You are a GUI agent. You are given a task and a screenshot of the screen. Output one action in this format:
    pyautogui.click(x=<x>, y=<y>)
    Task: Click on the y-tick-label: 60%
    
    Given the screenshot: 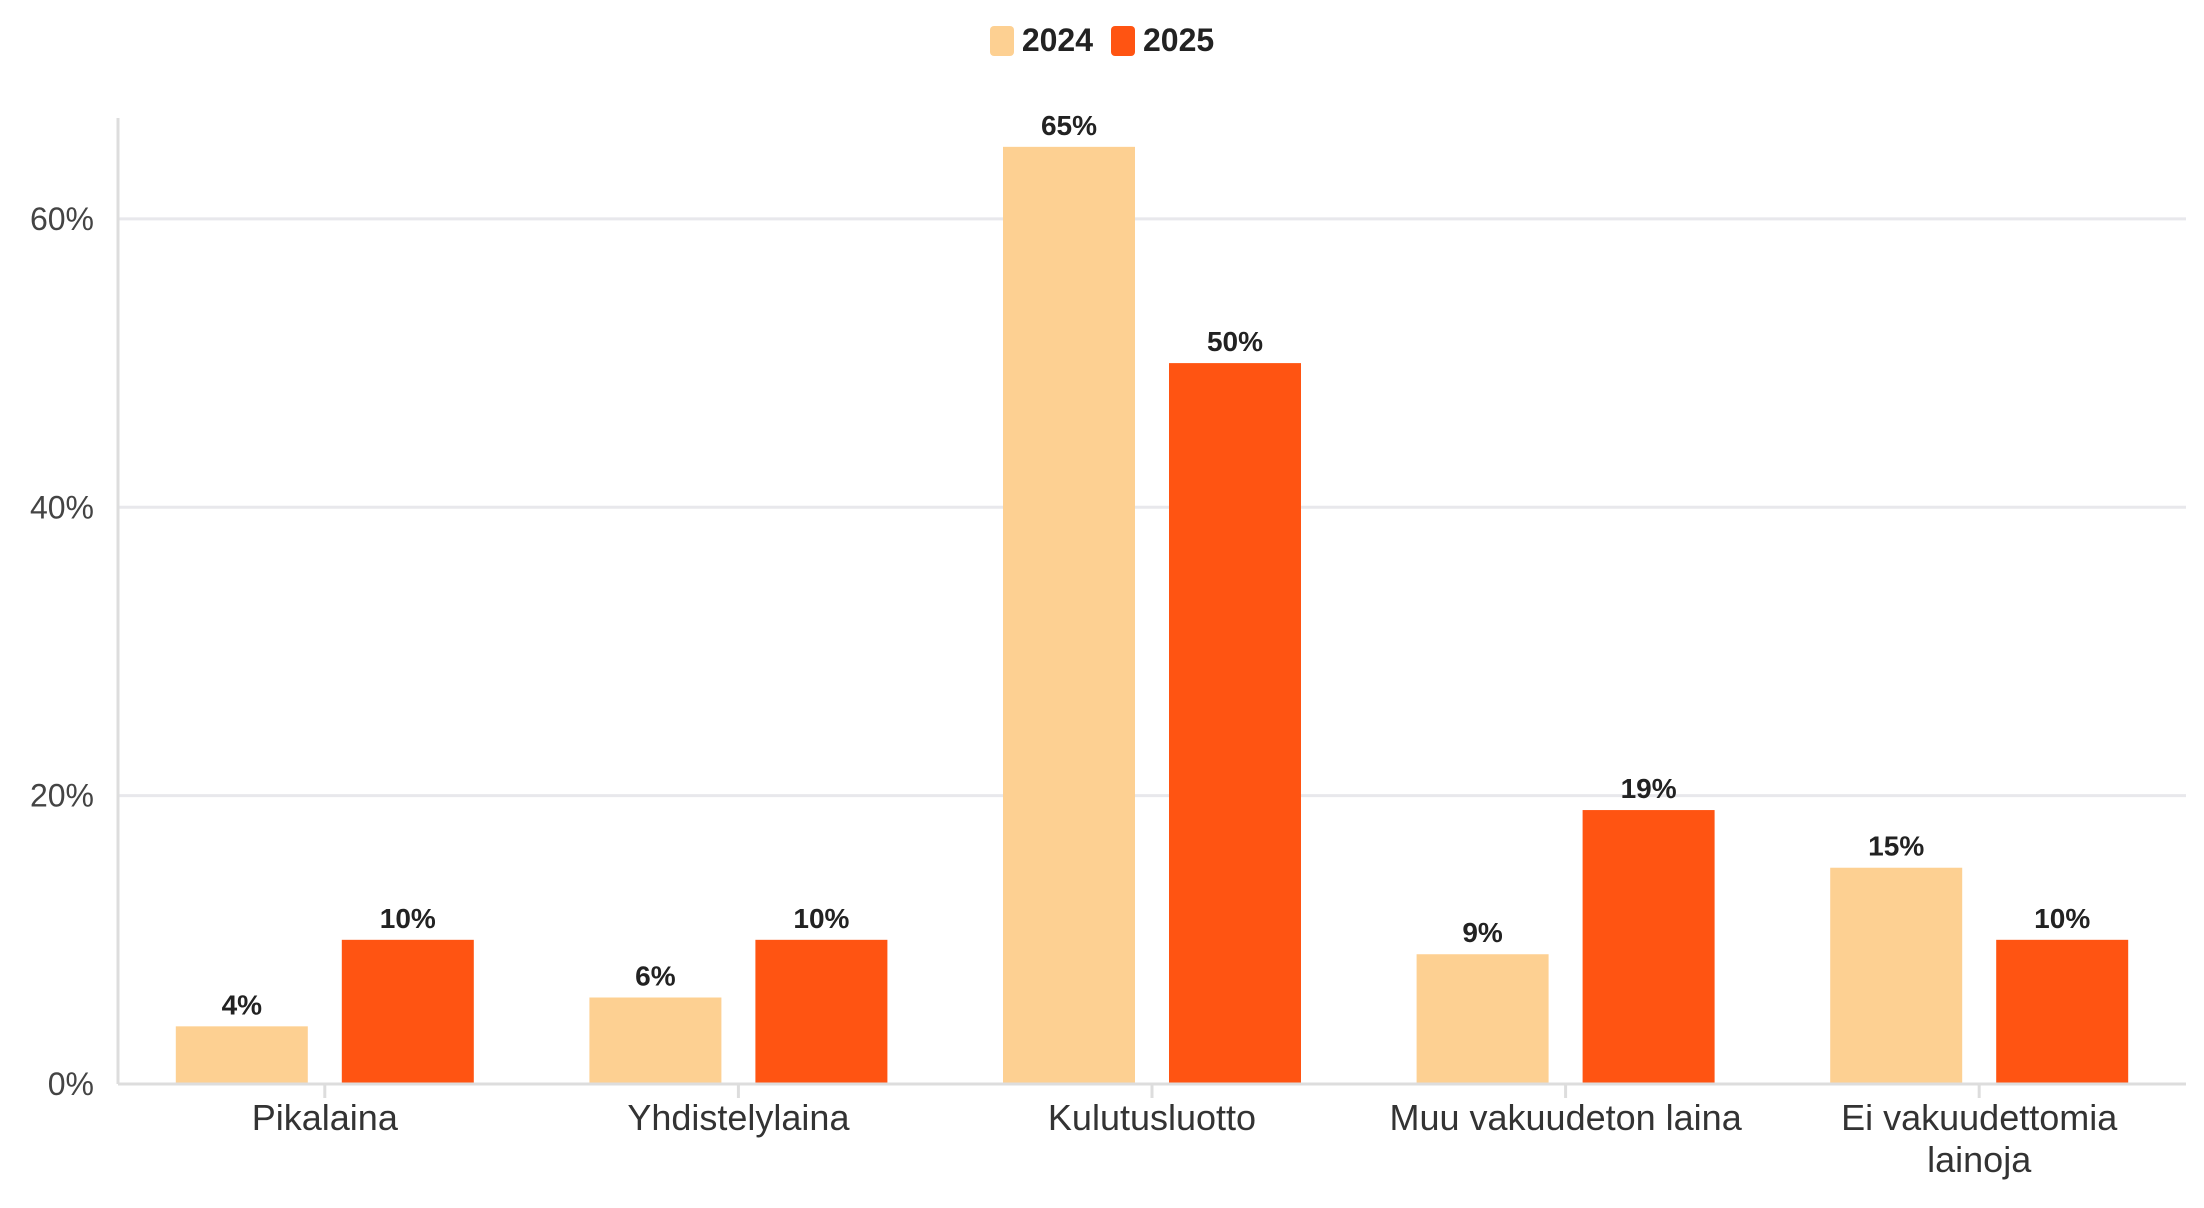 What is the action you would take?
    pyautogui.click(x=62, y=219)
    